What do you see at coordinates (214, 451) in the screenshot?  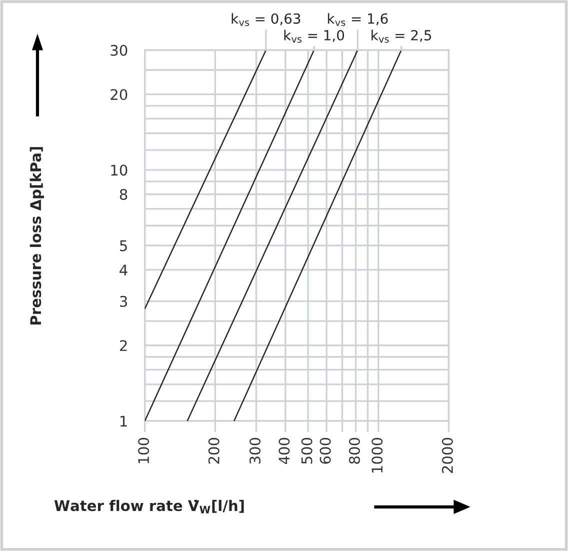 I see `x-tick-label: 200` at bounding box center [214, 451].